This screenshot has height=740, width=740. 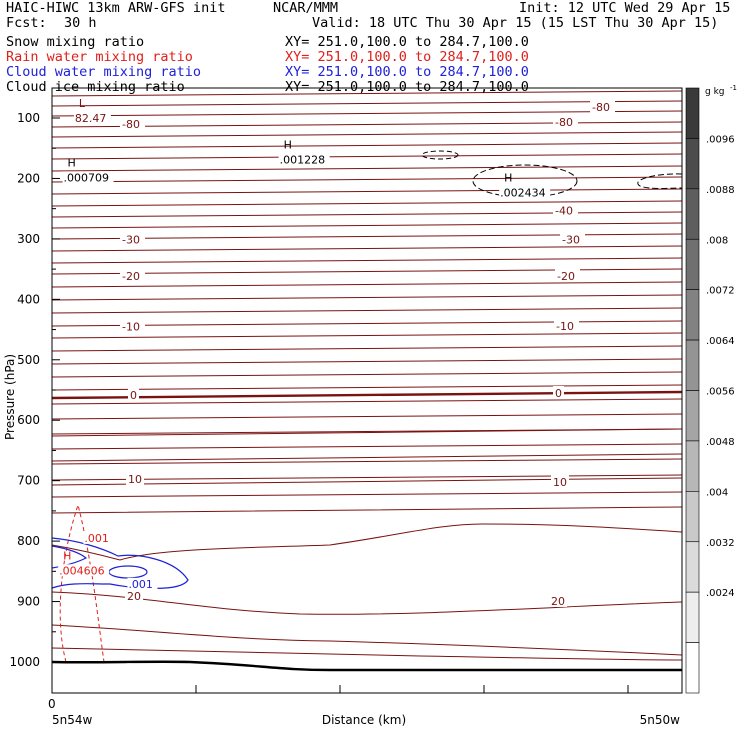 I want to click on isotherm-label: -30, so click(x=571, y=239).